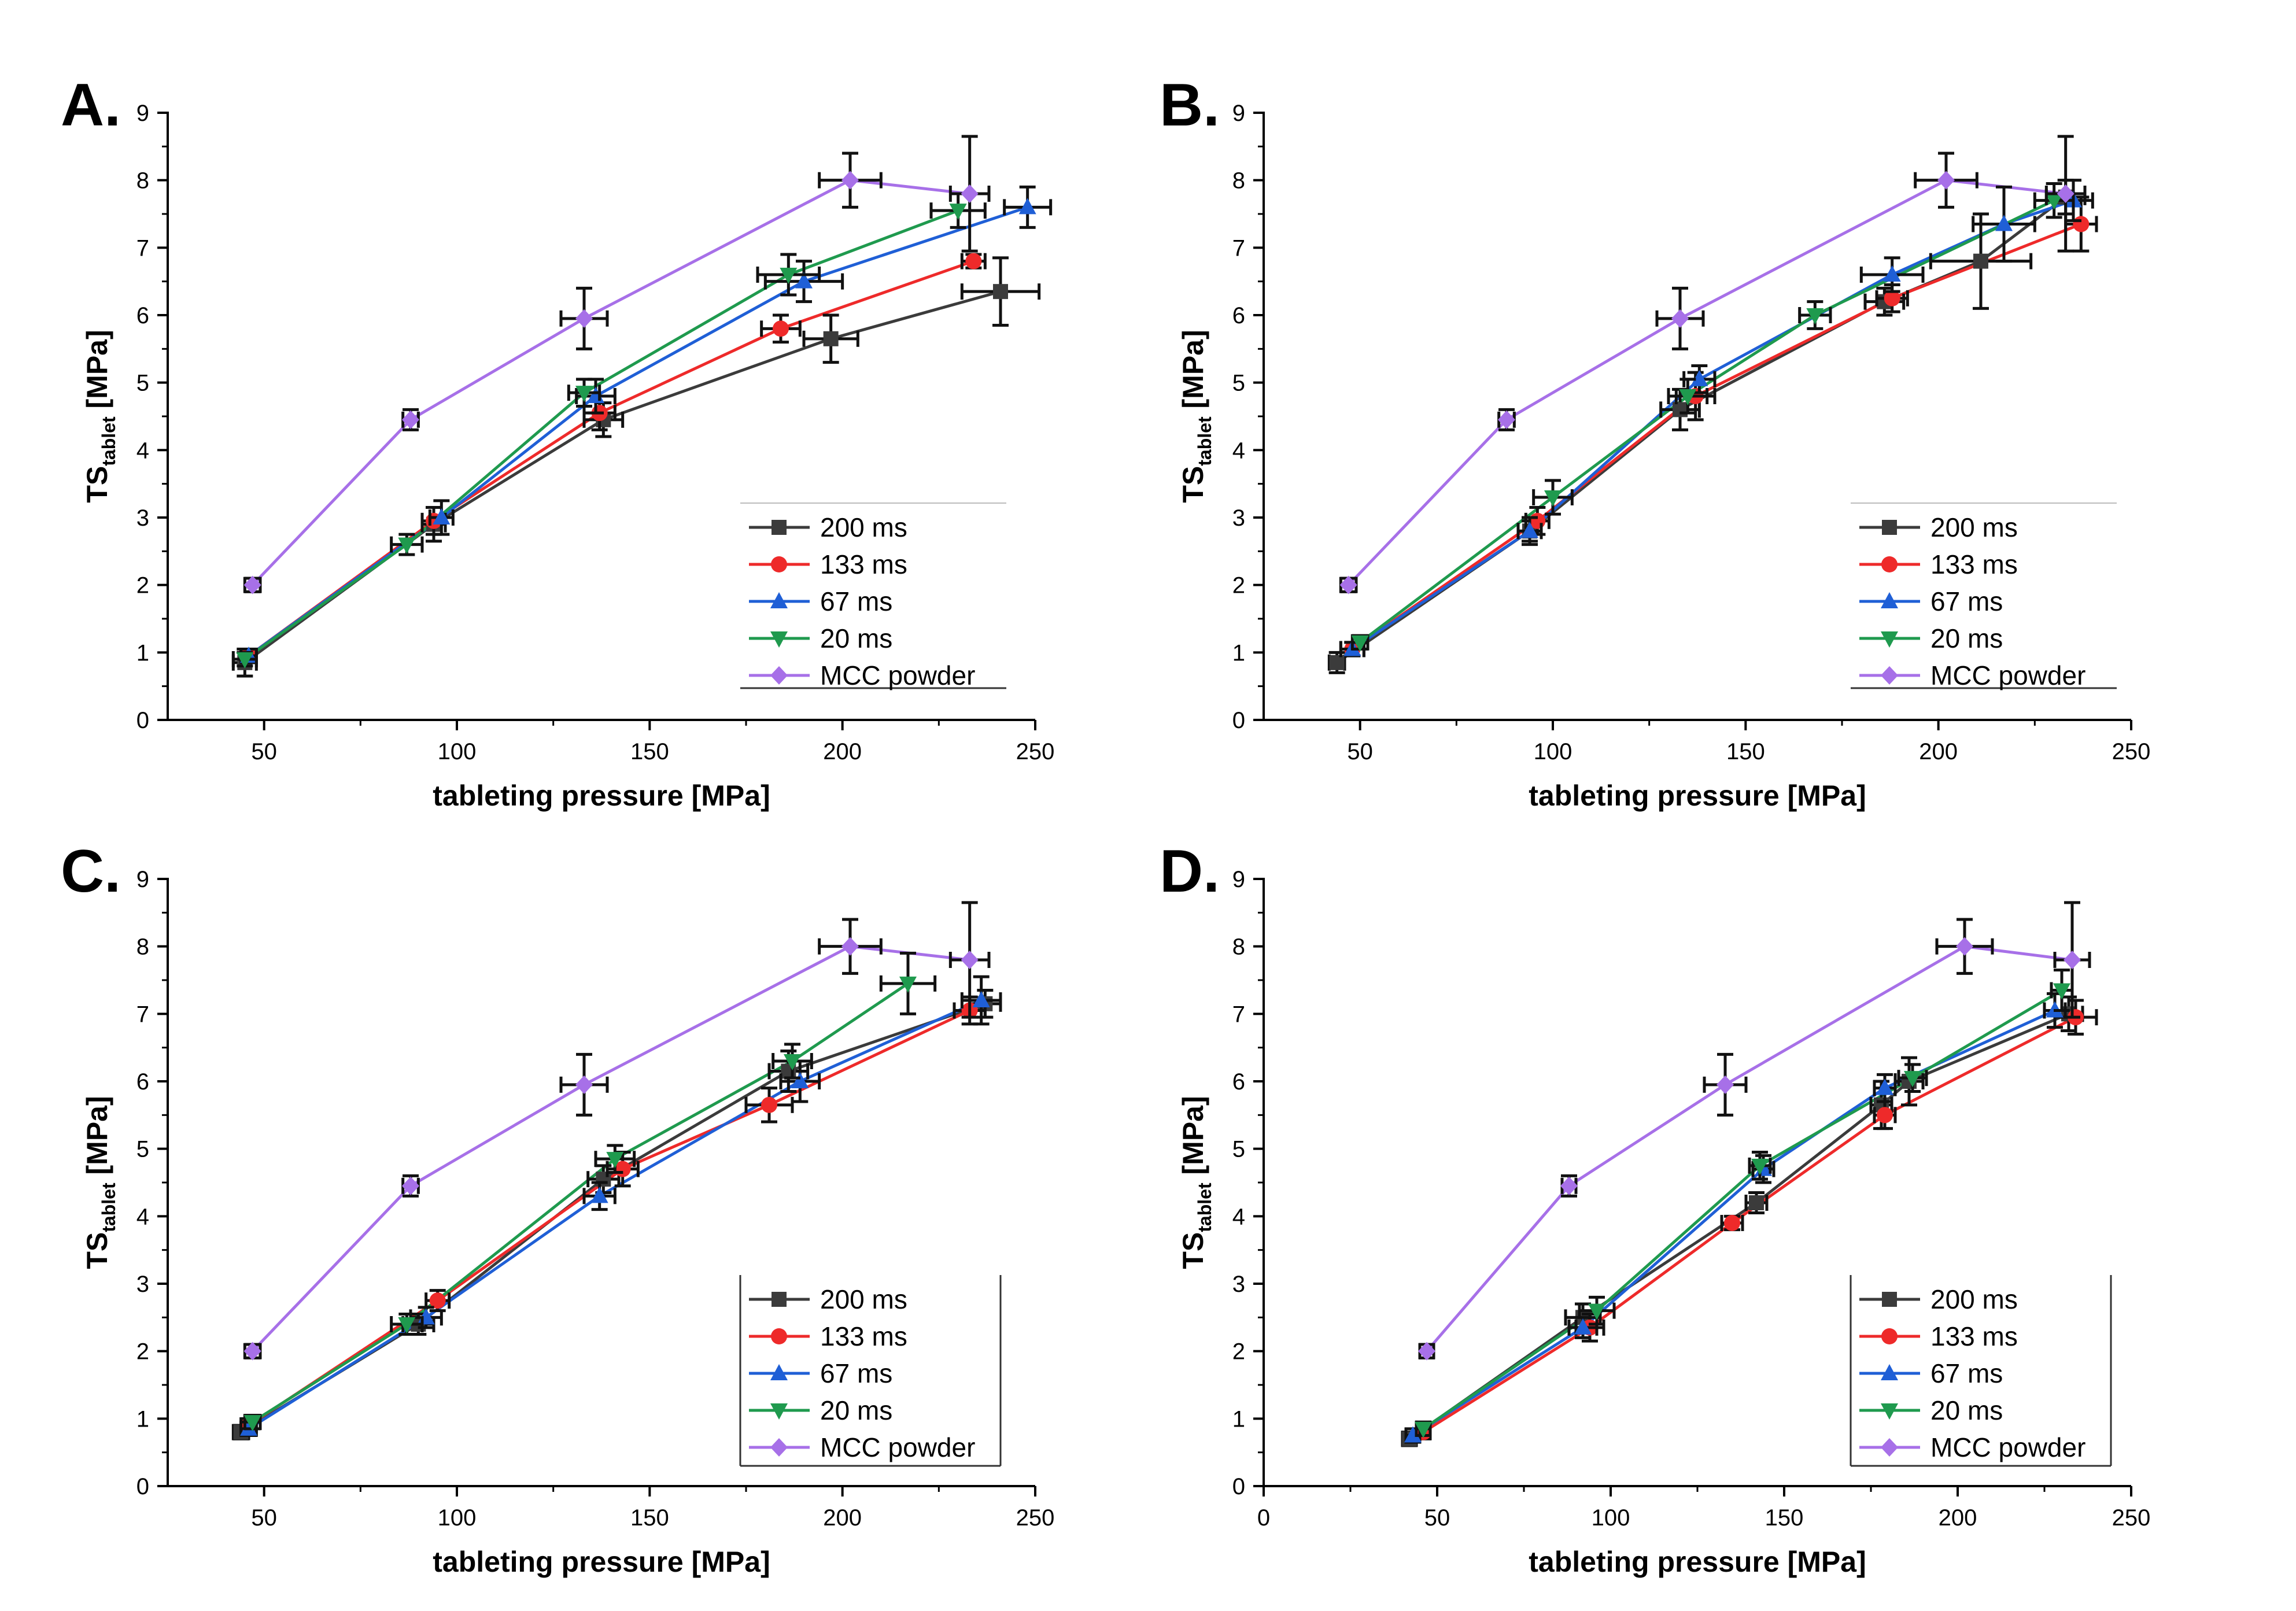  Describe the element at coordinates (856, 601) in the screenshot. I see `panel-a-legend-label: 67 ms` at that location.